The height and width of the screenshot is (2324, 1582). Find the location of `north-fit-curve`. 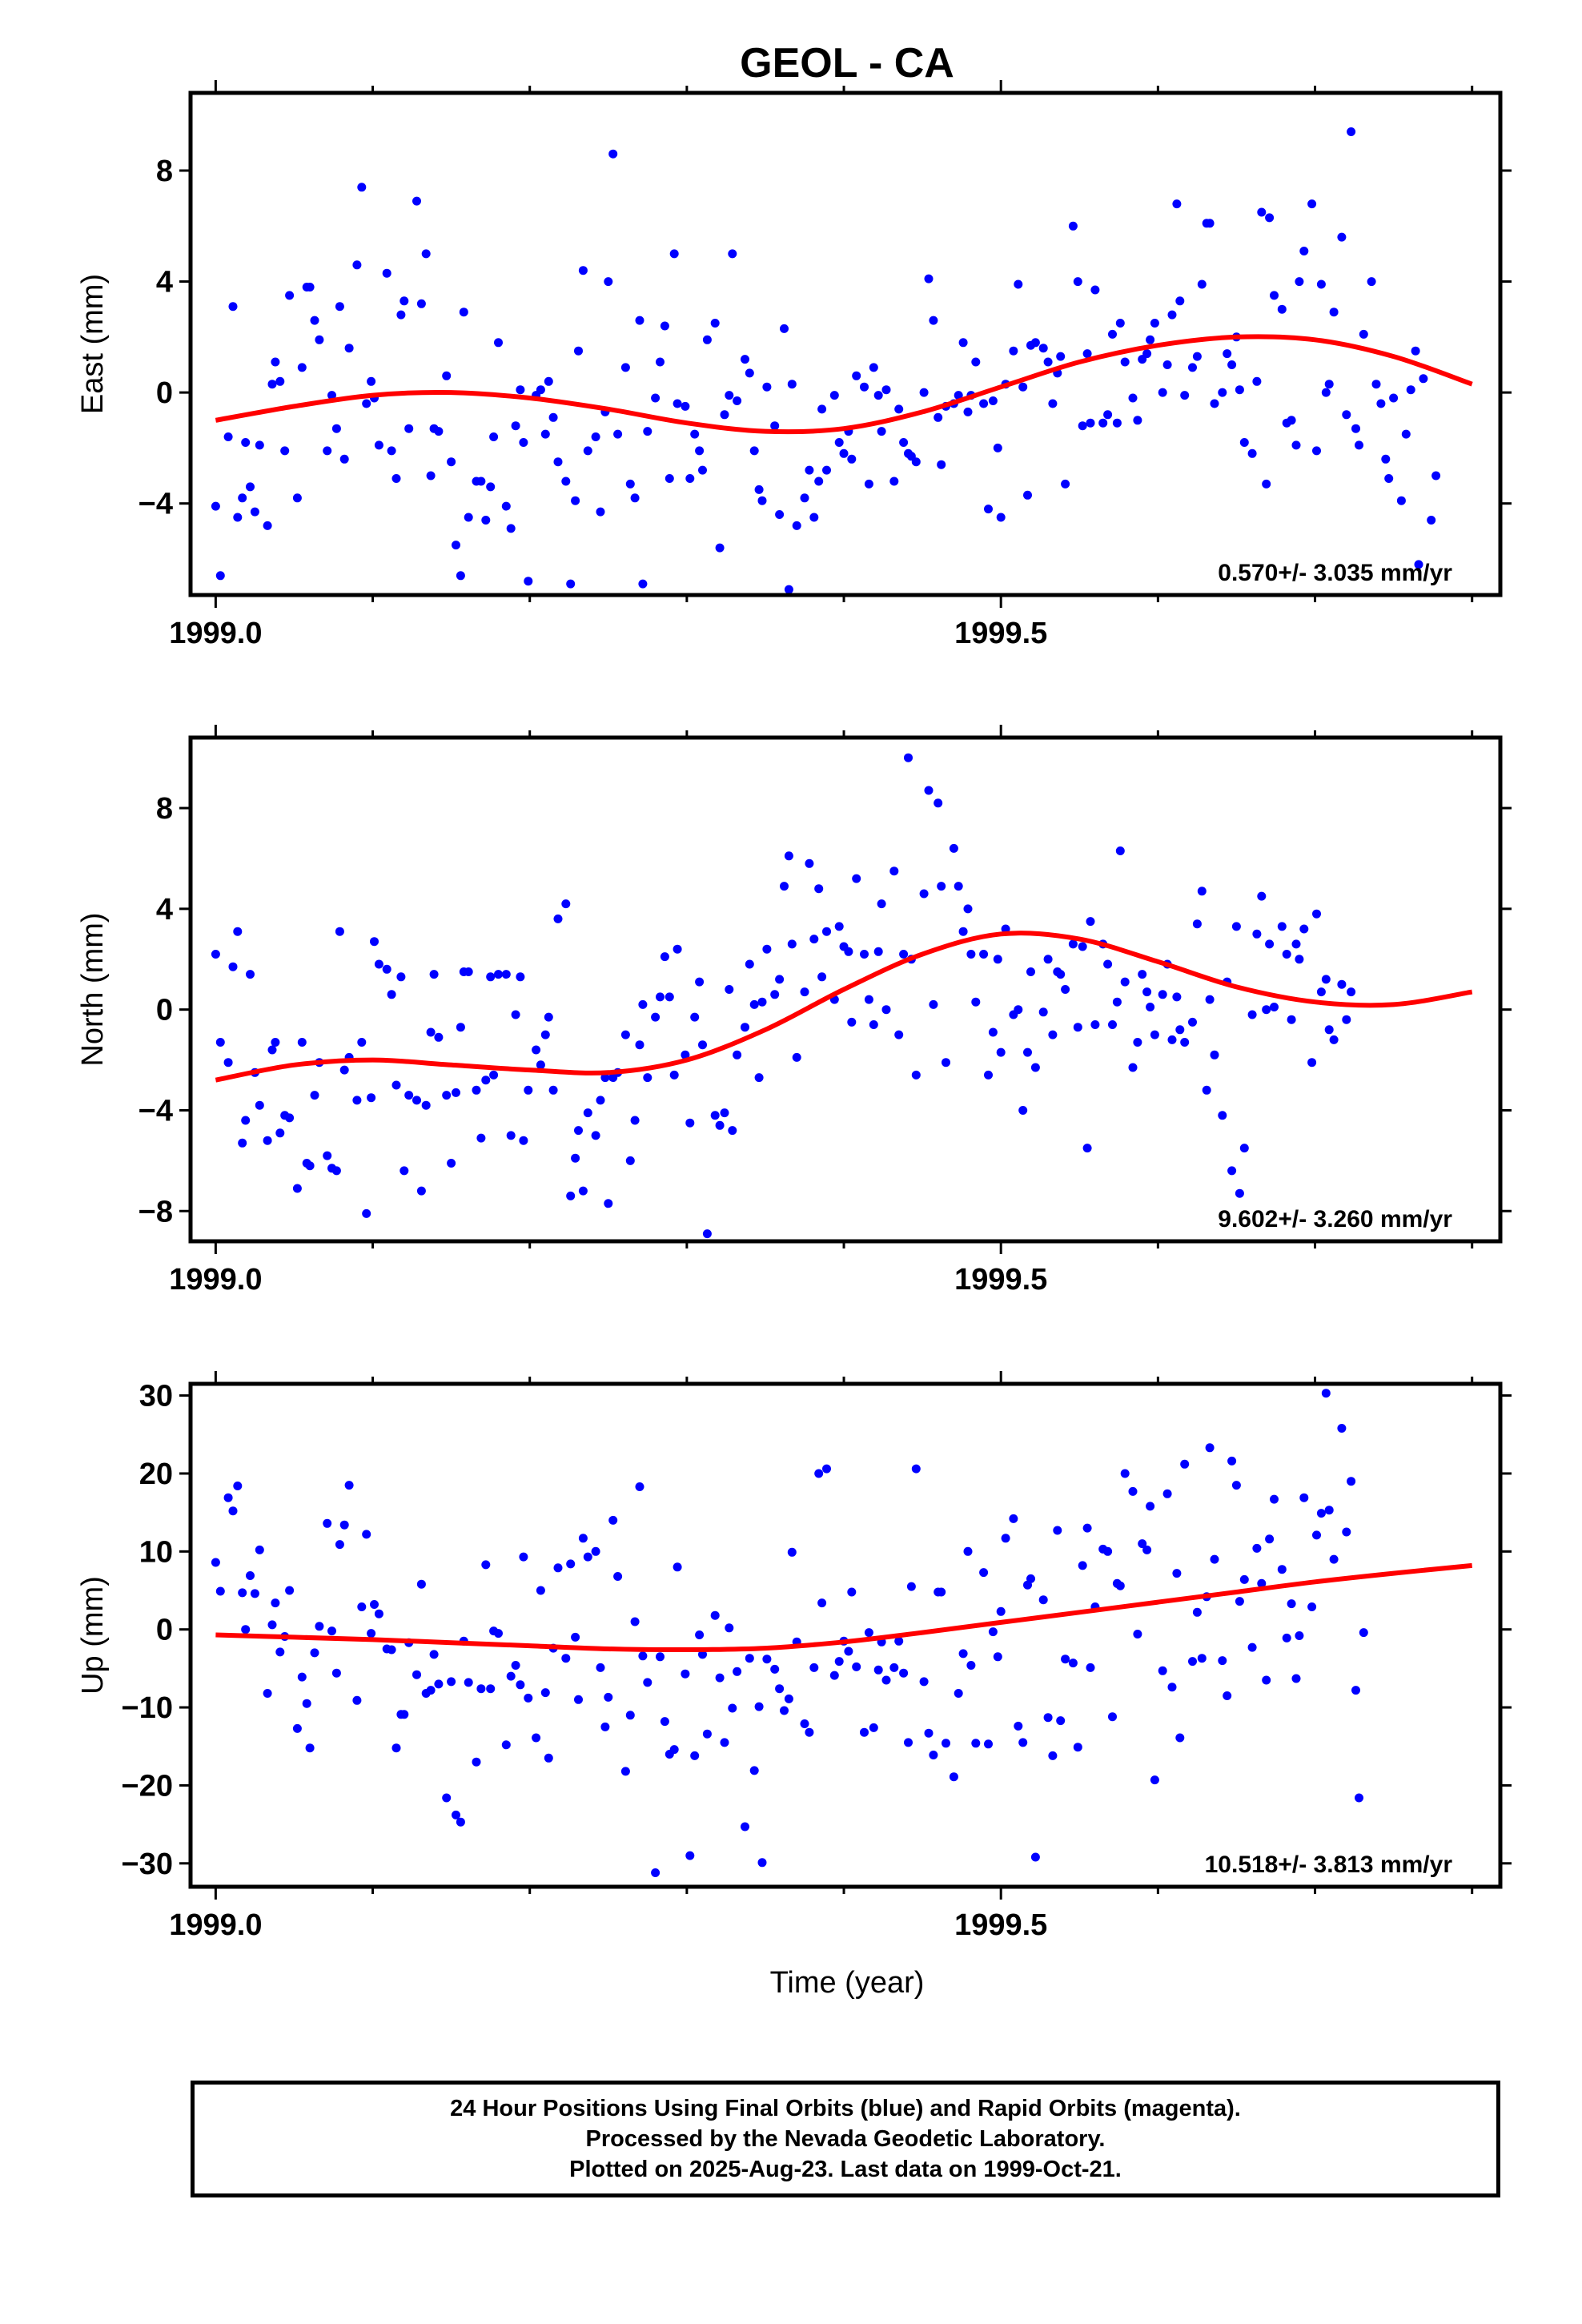

north-fit-curve is located at coordinates (844, 1007).